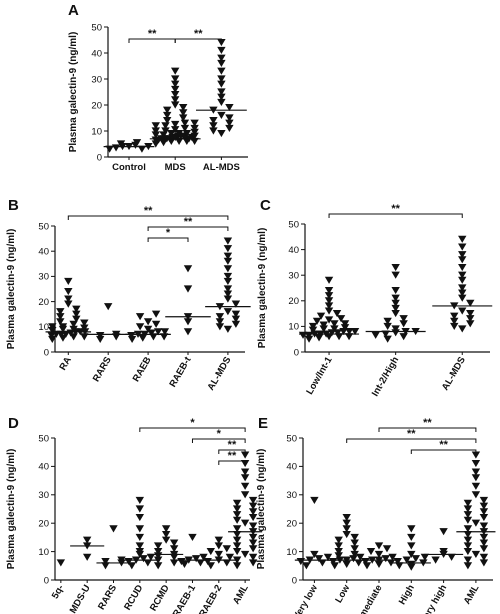 The image size is (500, 614). I want to click on y-tick-label: 30, so click(293, 276).